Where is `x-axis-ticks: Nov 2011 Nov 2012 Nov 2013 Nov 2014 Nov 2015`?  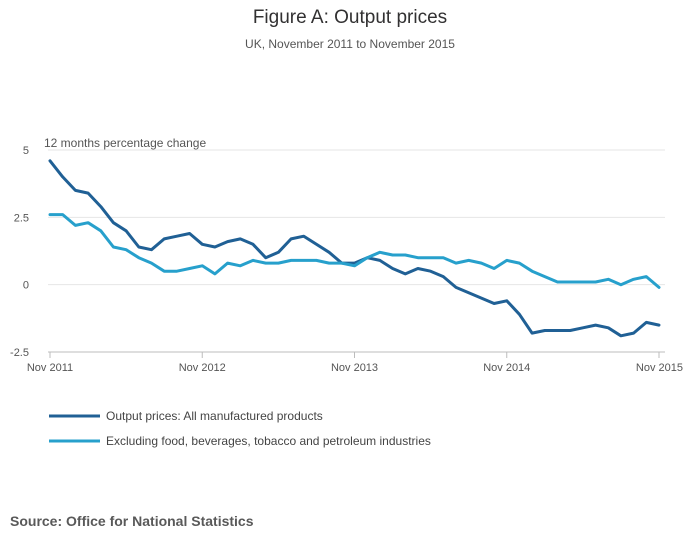 x-axis-ticks: Nov 2011 Nov 2012 Nov 2013 Nov 2014 Nov 2015 is located at coordinates (355, 363).